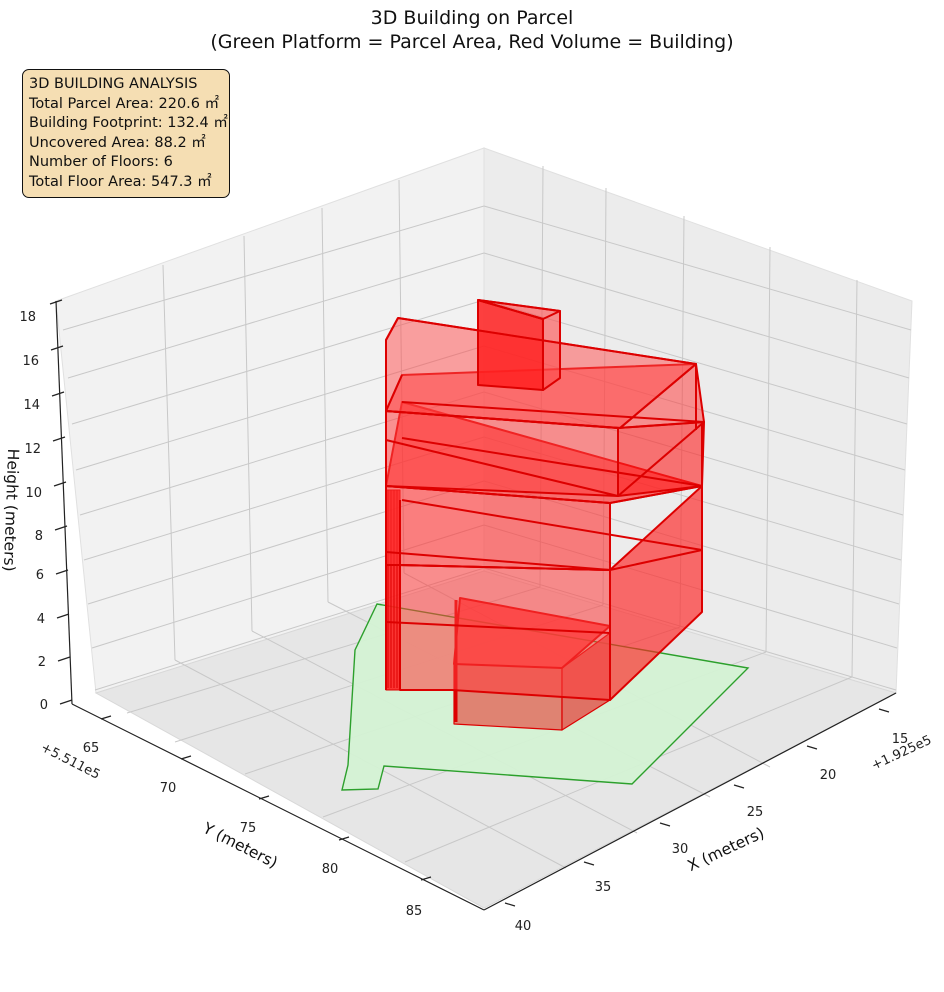 The width and height of the screenshot is (944, 992). I want to click on y-tick-label: 85, so click(414, 911).